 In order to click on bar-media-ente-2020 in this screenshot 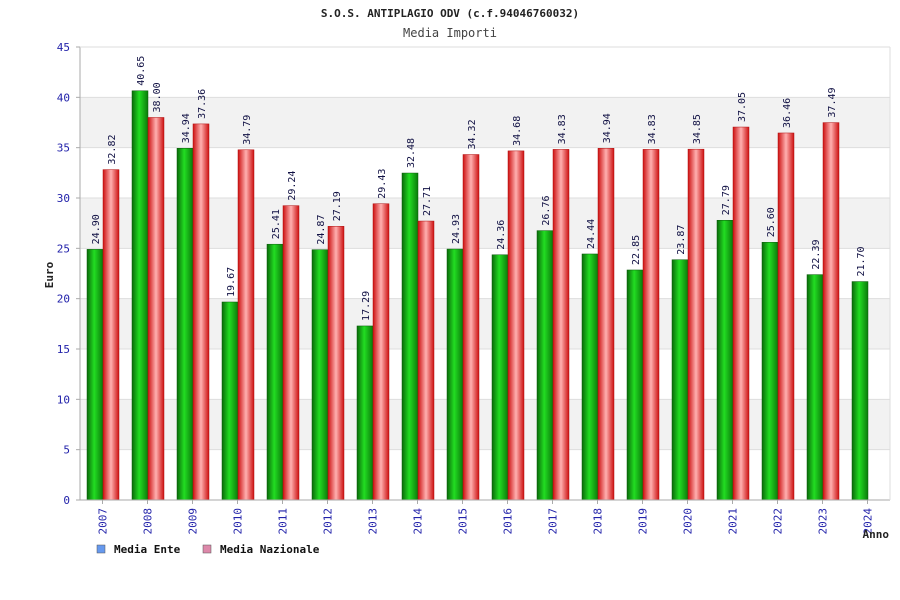, I will do `click(680, 380)`.